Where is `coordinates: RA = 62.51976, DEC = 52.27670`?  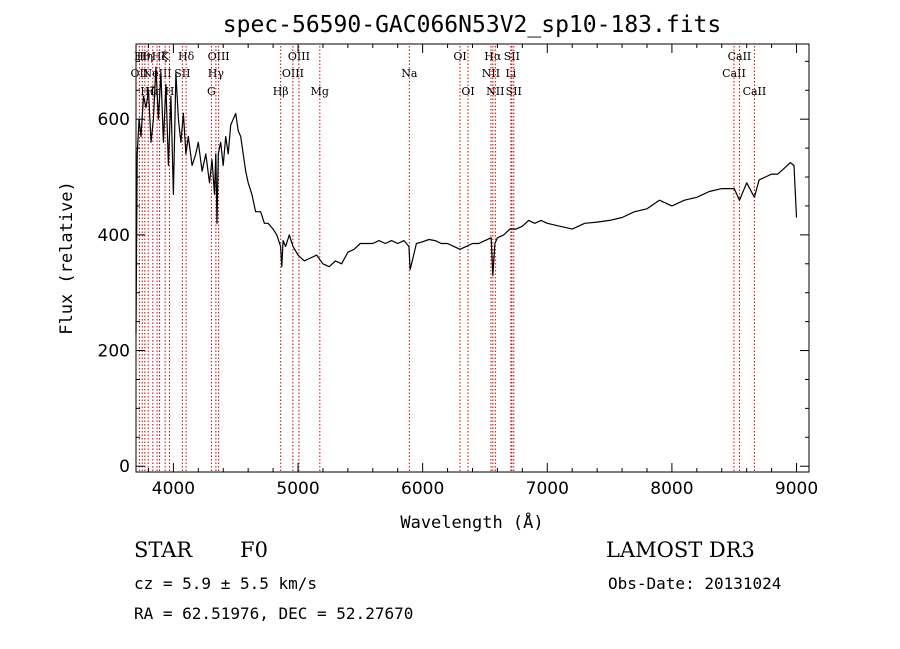 coordinates: RA = 62.51976, DEC = 52.27670 is located at coordinates (274, 613).